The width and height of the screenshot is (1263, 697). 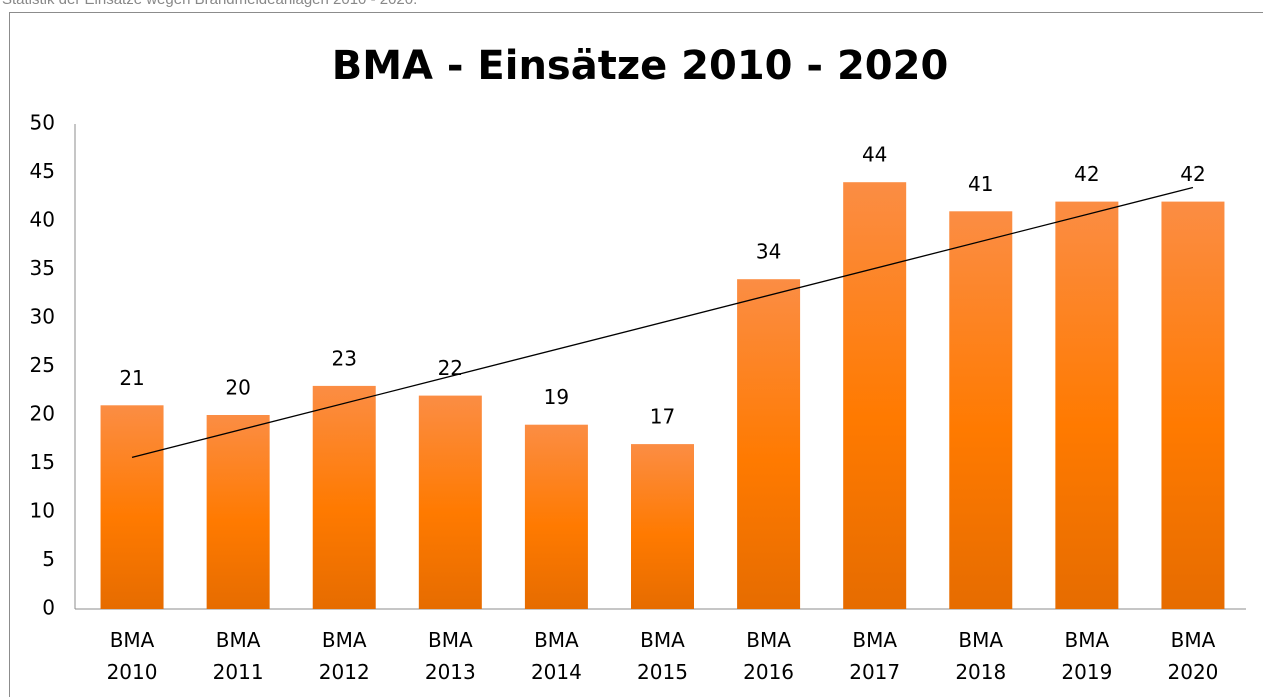 I want to click on data-label: 41, so click(x=980, y=184).